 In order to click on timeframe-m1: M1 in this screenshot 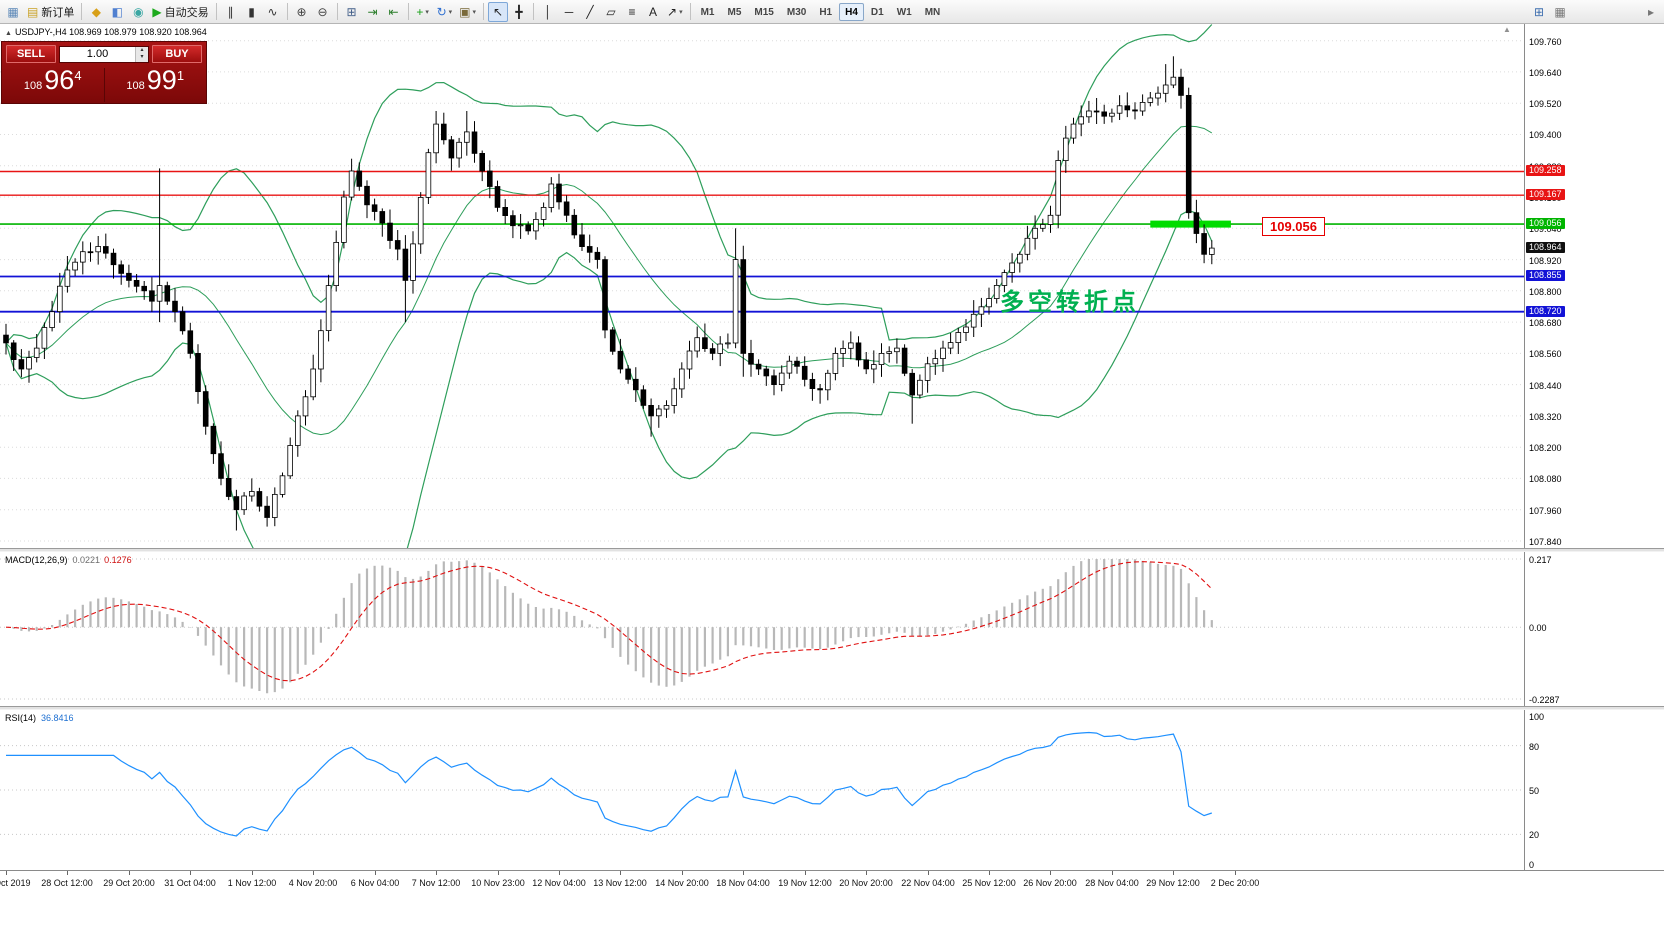, I will do `click(707, 12)`.